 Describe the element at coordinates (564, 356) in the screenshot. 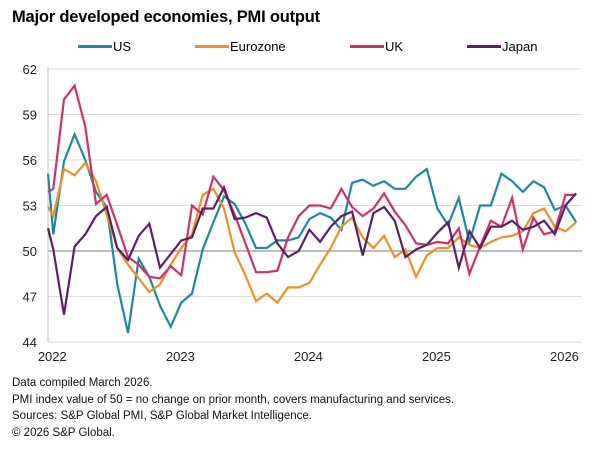

I see `x-tick-label: 2026` at that location.